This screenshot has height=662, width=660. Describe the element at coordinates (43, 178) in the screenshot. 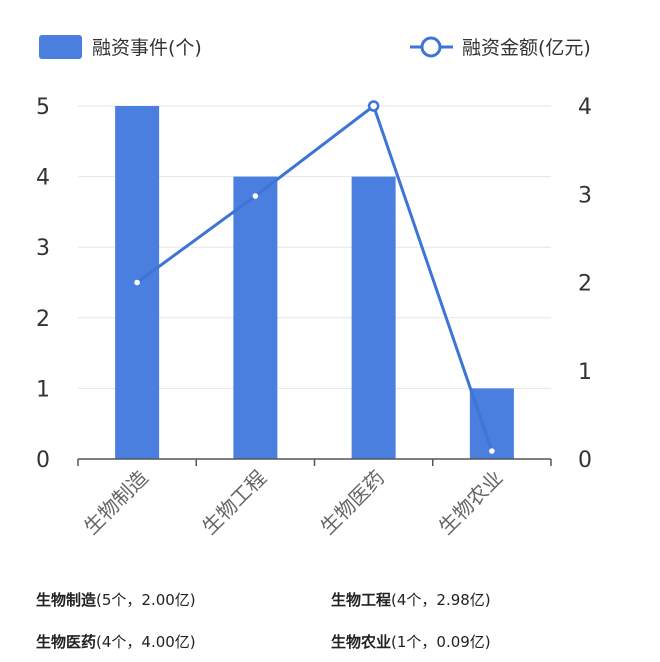

I see `y-left-tick-label: 4` at that location.